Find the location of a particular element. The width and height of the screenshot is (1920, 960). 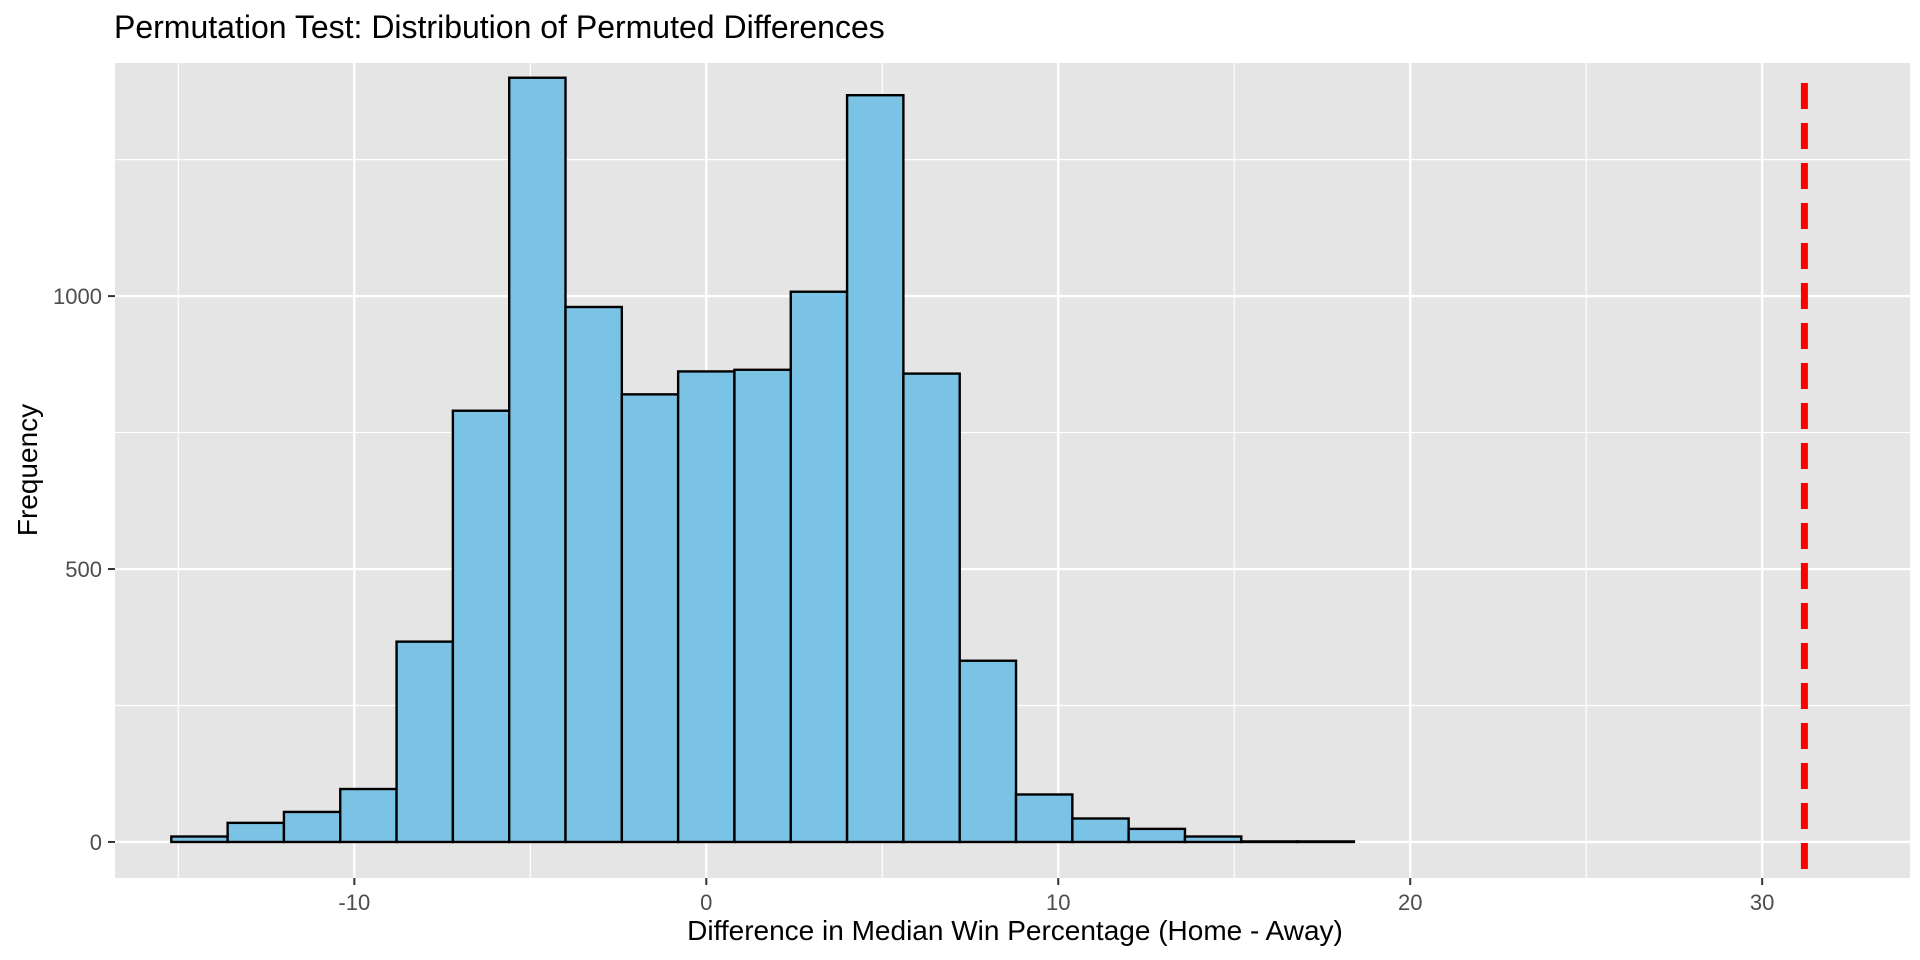

x-tick-label: 10 is located at coordinates (1058, 902).